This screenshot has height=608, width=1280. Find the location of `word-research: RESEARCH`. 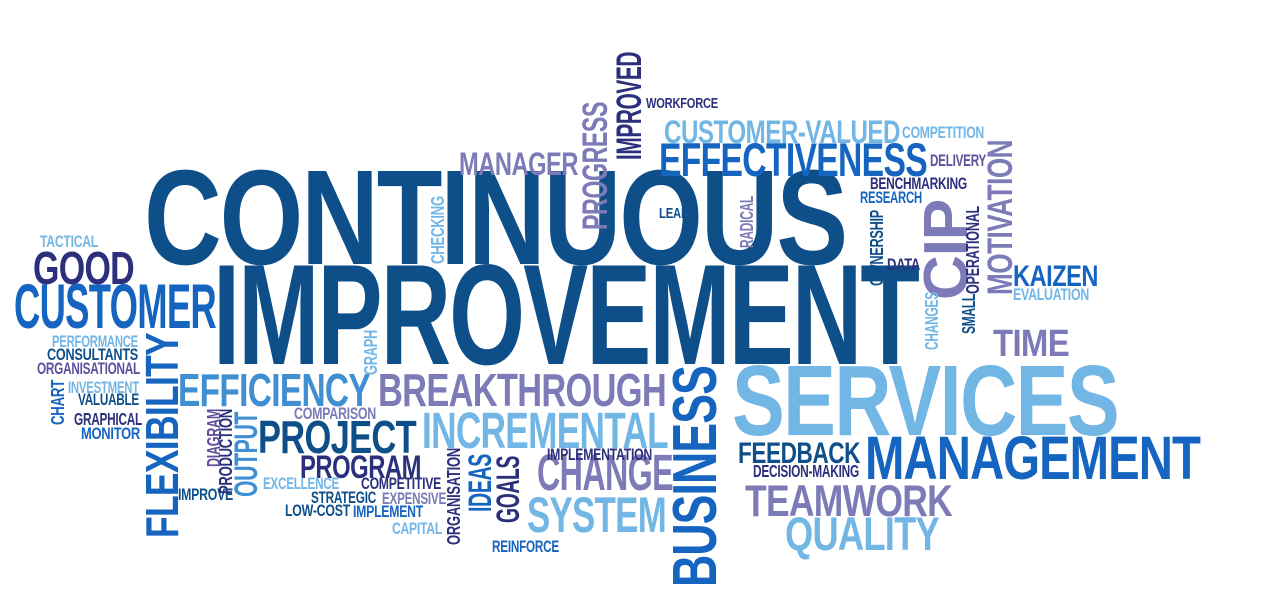

word-research: RESEARCH is located at coordinates (891, 198).